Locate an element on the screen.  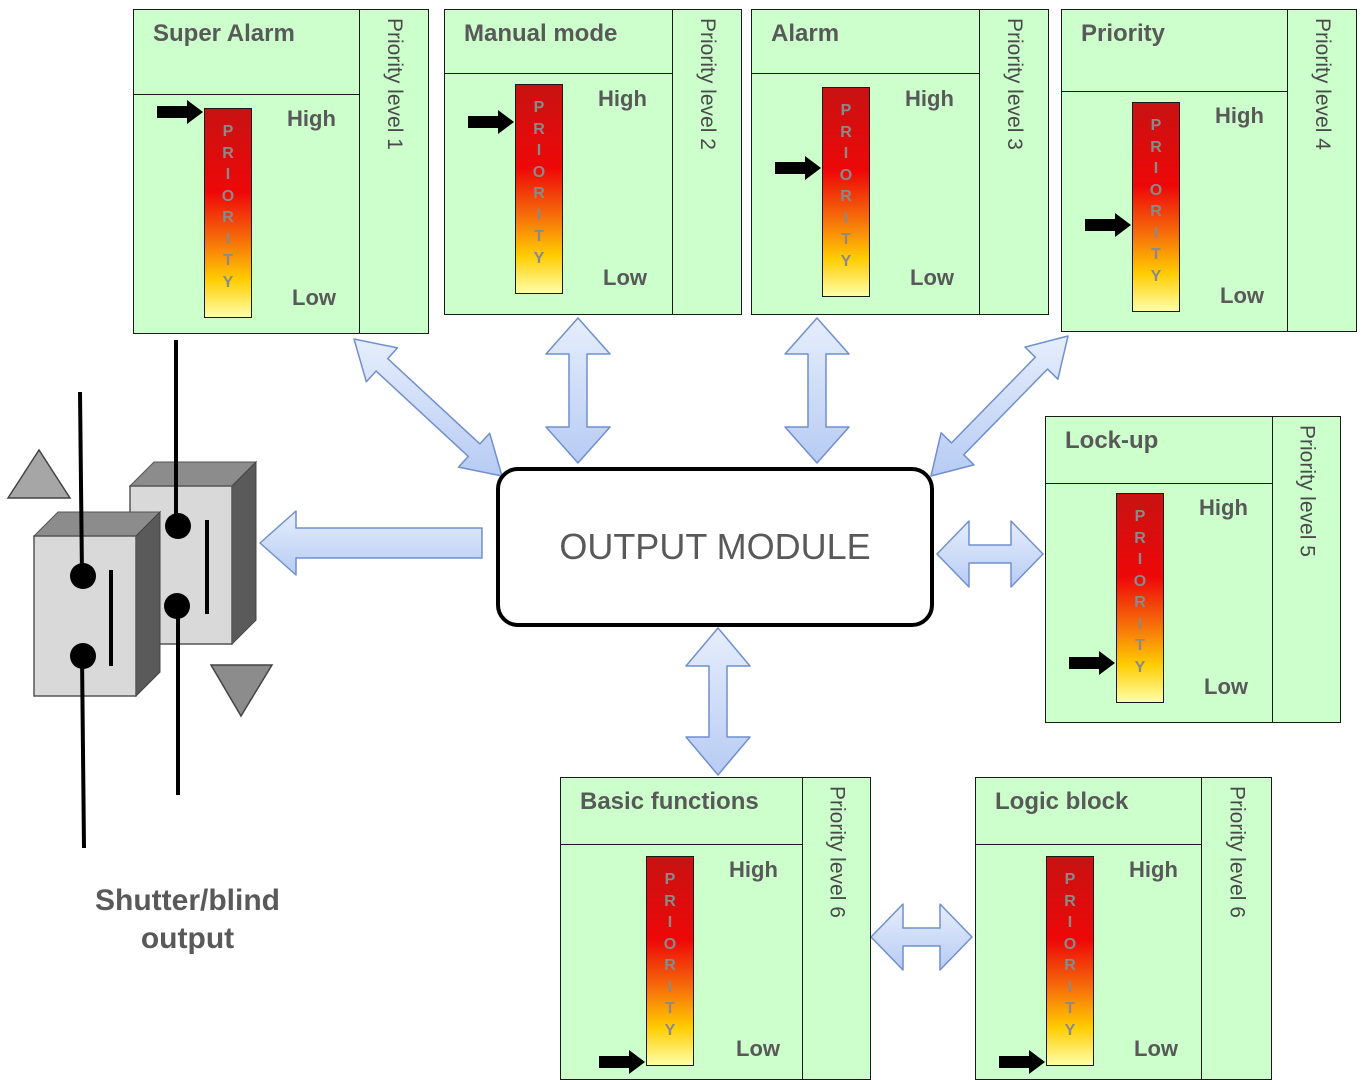
up-triangle-icon is located at coordinates (39, 473).